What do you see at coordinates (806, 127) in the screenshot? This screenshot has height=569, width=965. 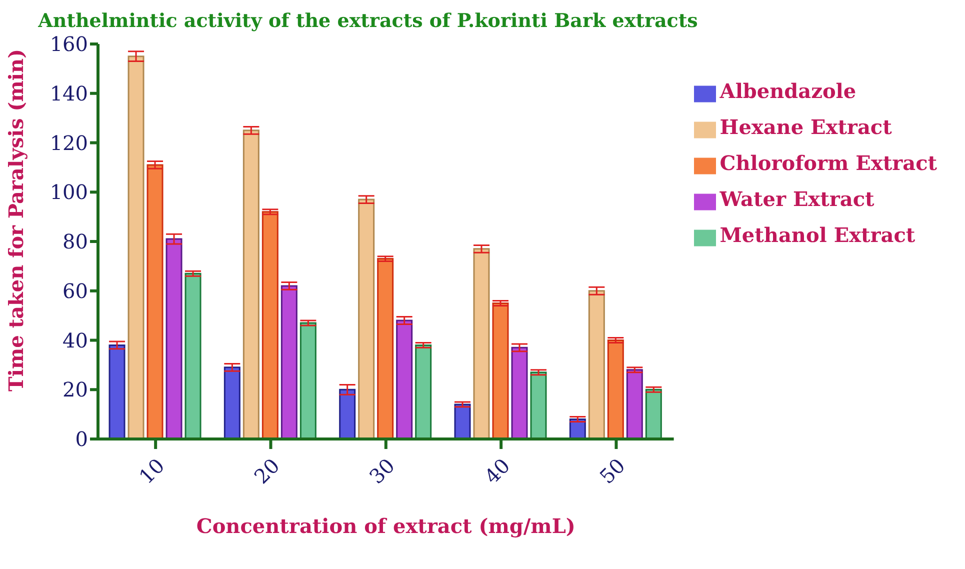 I see `legend-label: Hexane Extract` at bounding box center [806, 127].